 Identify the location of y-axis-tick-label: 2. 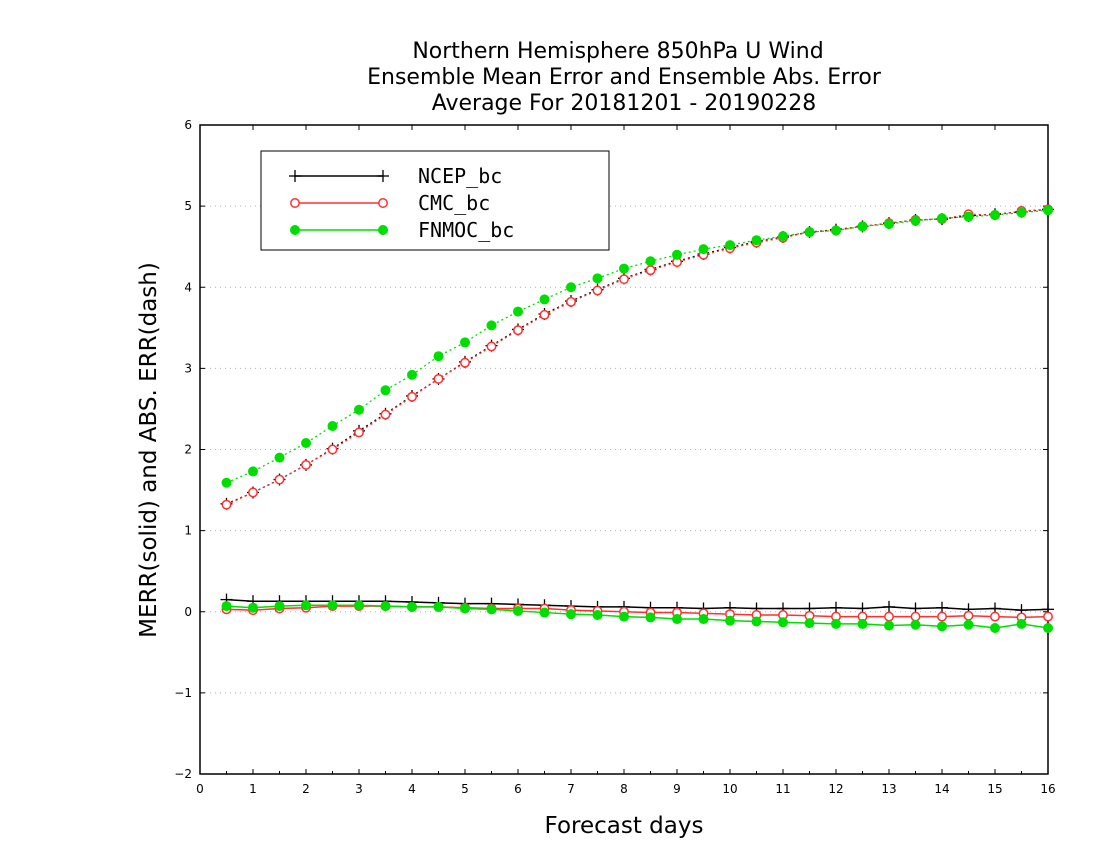
(188, 450).